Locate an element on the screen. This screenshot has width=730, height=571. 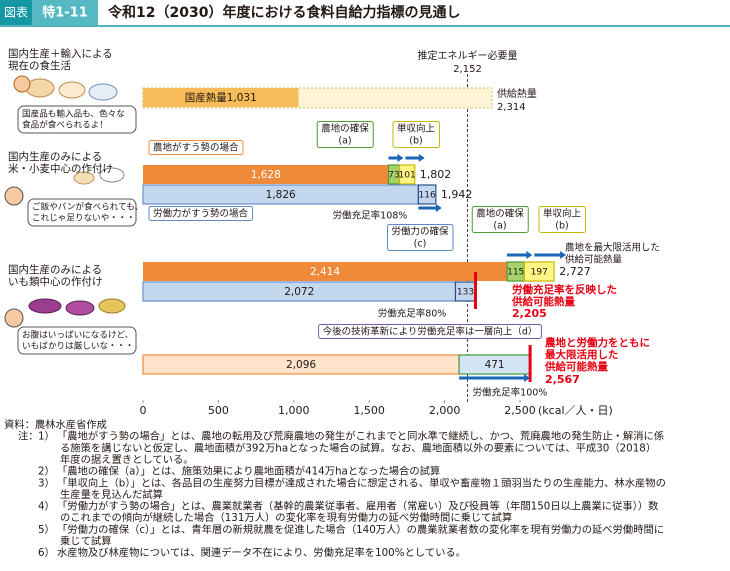
note-text: 生産量を見込んだ試算 is located at coordinates (111, 494).